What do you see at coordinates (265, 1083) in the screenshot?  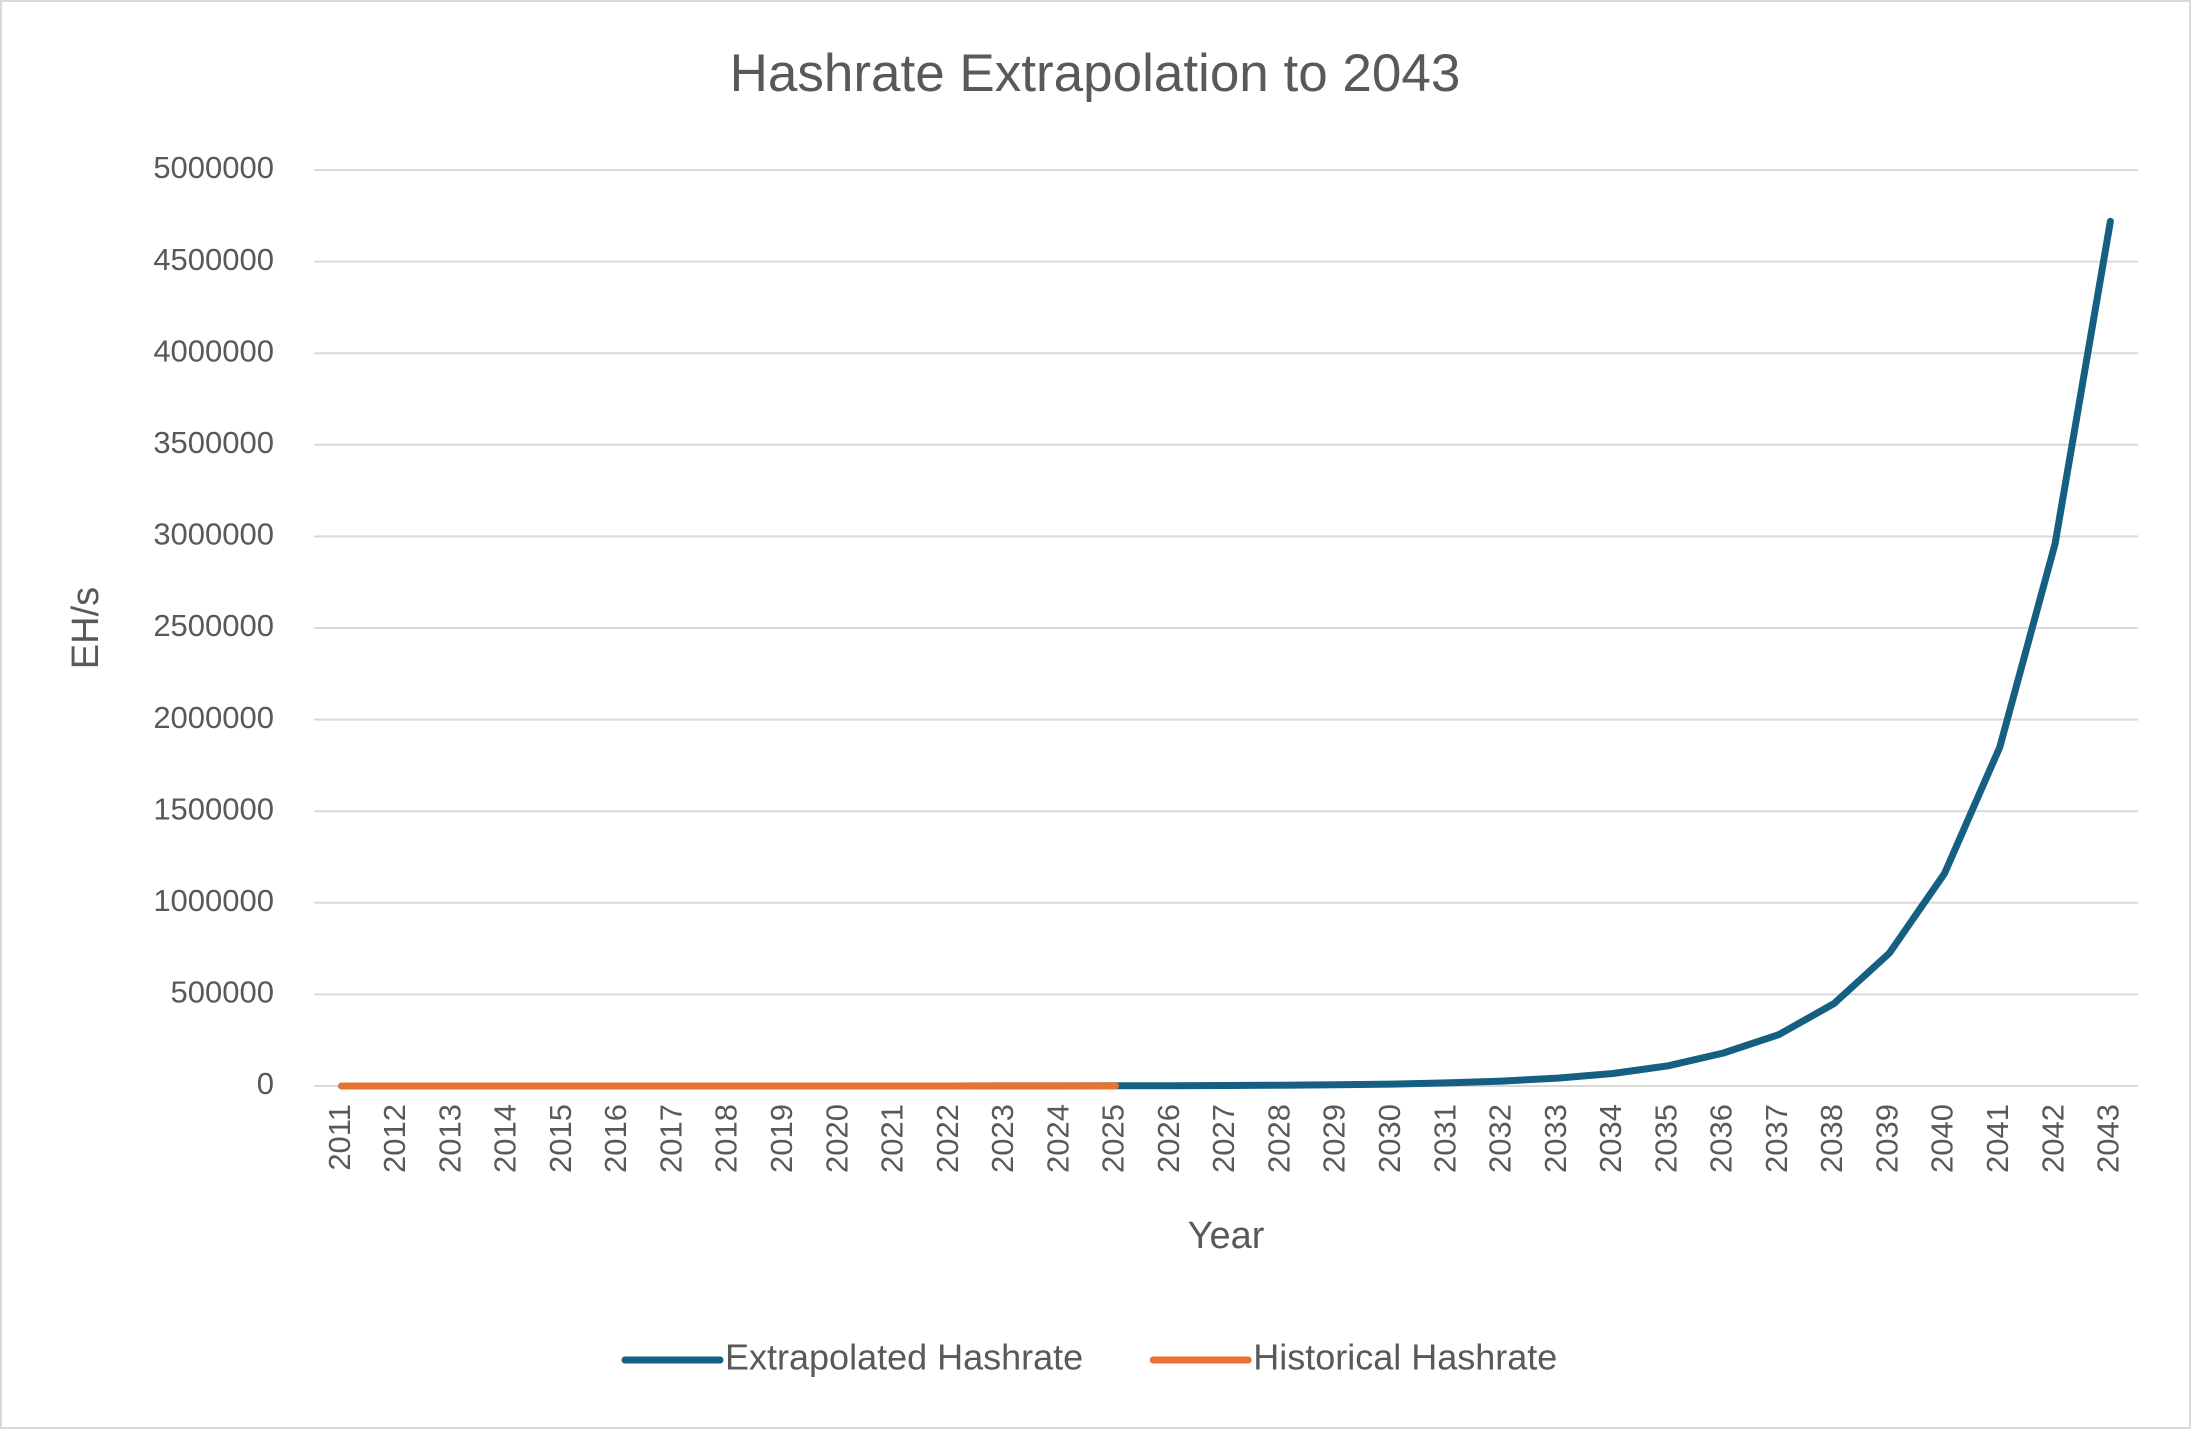 I see `y-tick-label: 0` at bounding box center [265, 1083].